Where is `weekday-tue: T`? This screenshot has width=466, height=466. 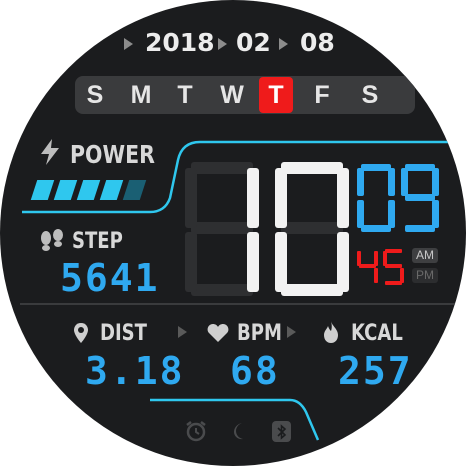 weekday-tue: T is located at coordinates (185, 95).